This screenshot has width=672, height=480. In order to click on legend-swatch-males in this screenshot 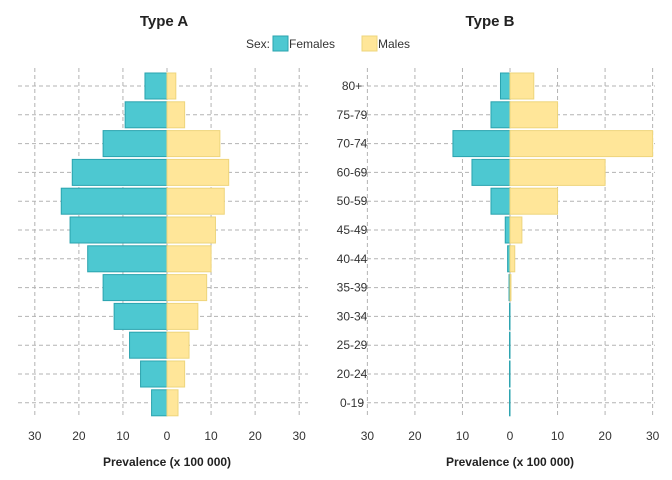, I will do `click(369, 43)`.